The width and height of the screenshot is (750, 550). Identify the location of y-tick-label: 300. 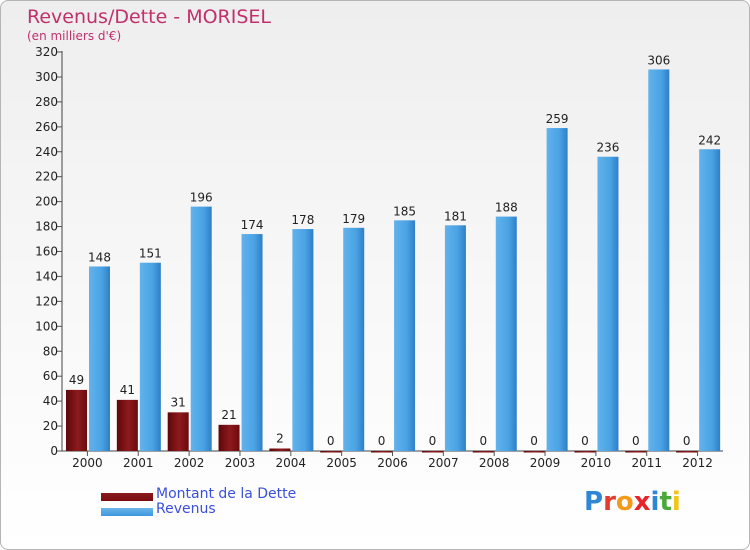
(46, 77).